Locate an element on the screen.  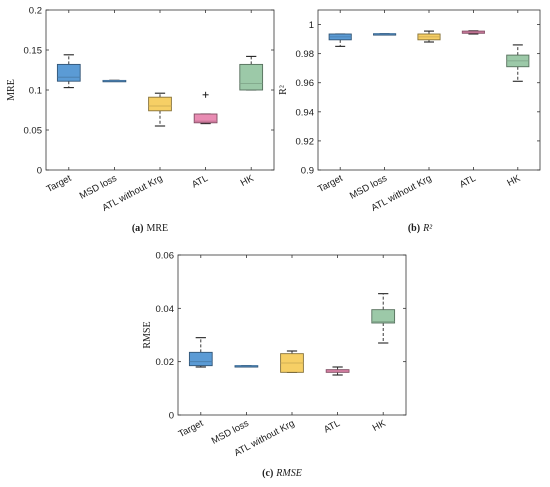
caption-a: (a) MRE is located at coordinates (150, 228).